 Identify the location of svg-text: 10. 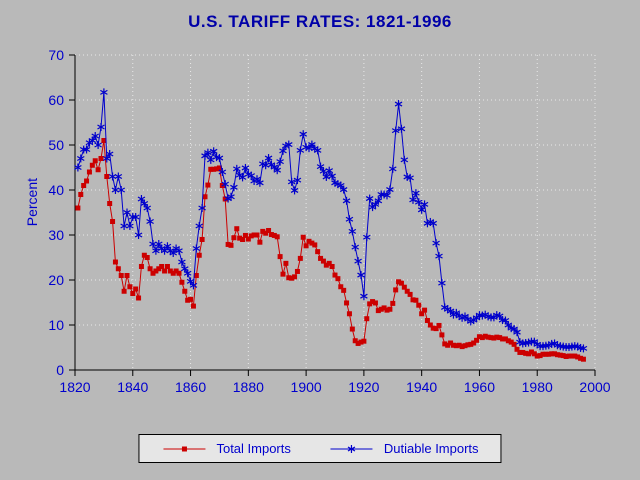
(56, 325).